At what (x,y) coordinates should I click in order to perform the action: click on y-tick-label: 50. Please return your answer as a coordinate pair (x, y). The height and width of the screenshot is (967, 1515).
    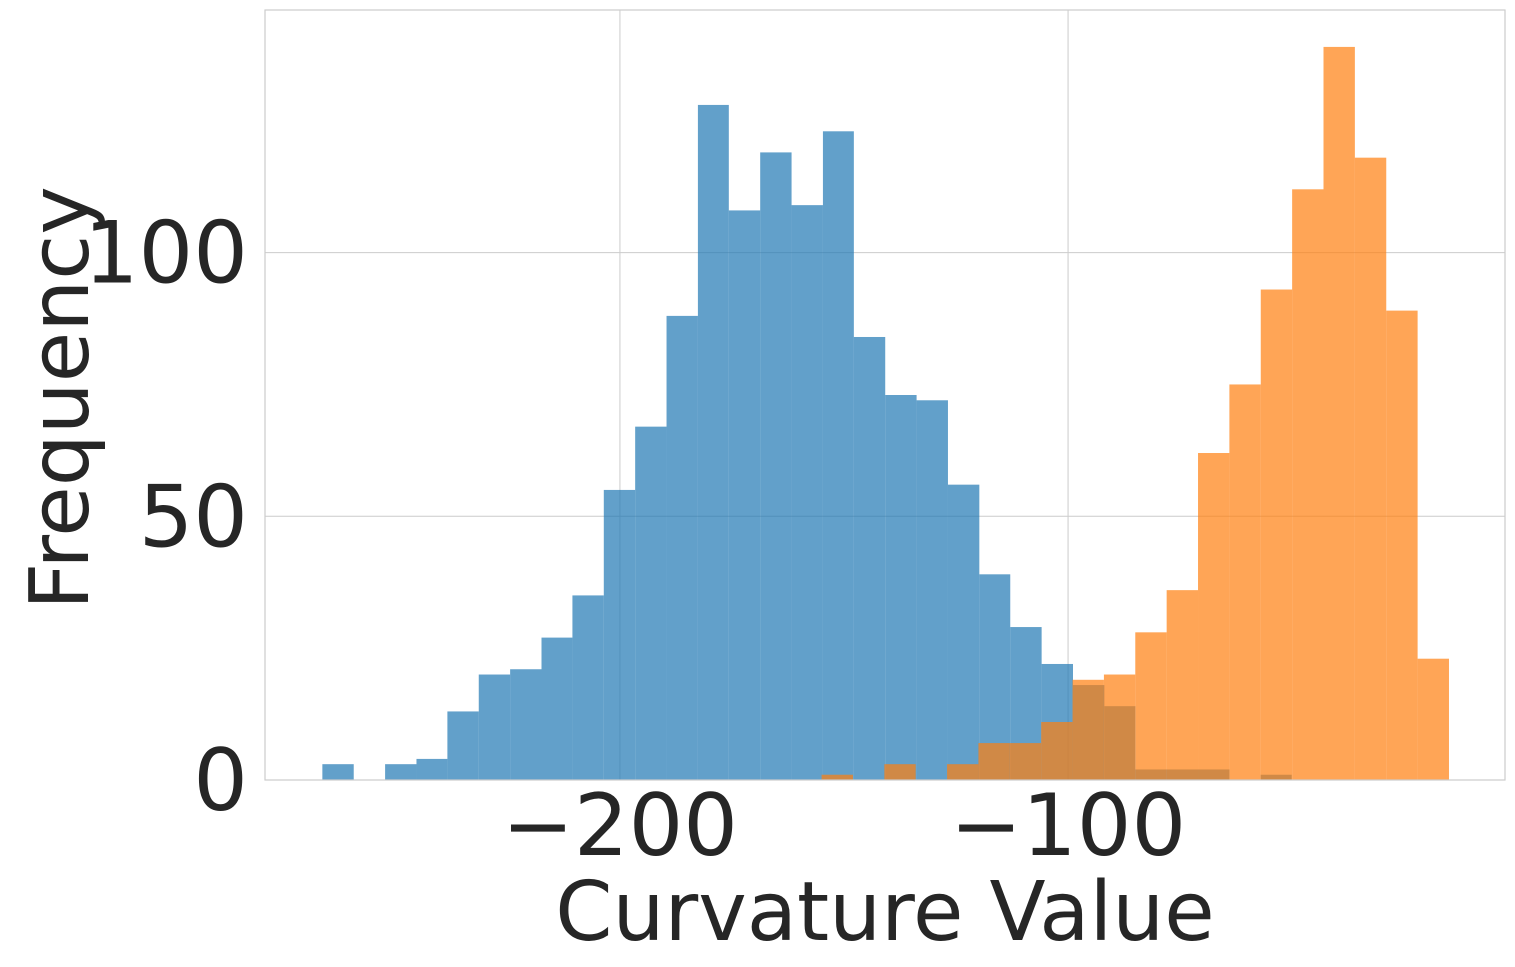
    Looking at the image, I should click on (193, 517).